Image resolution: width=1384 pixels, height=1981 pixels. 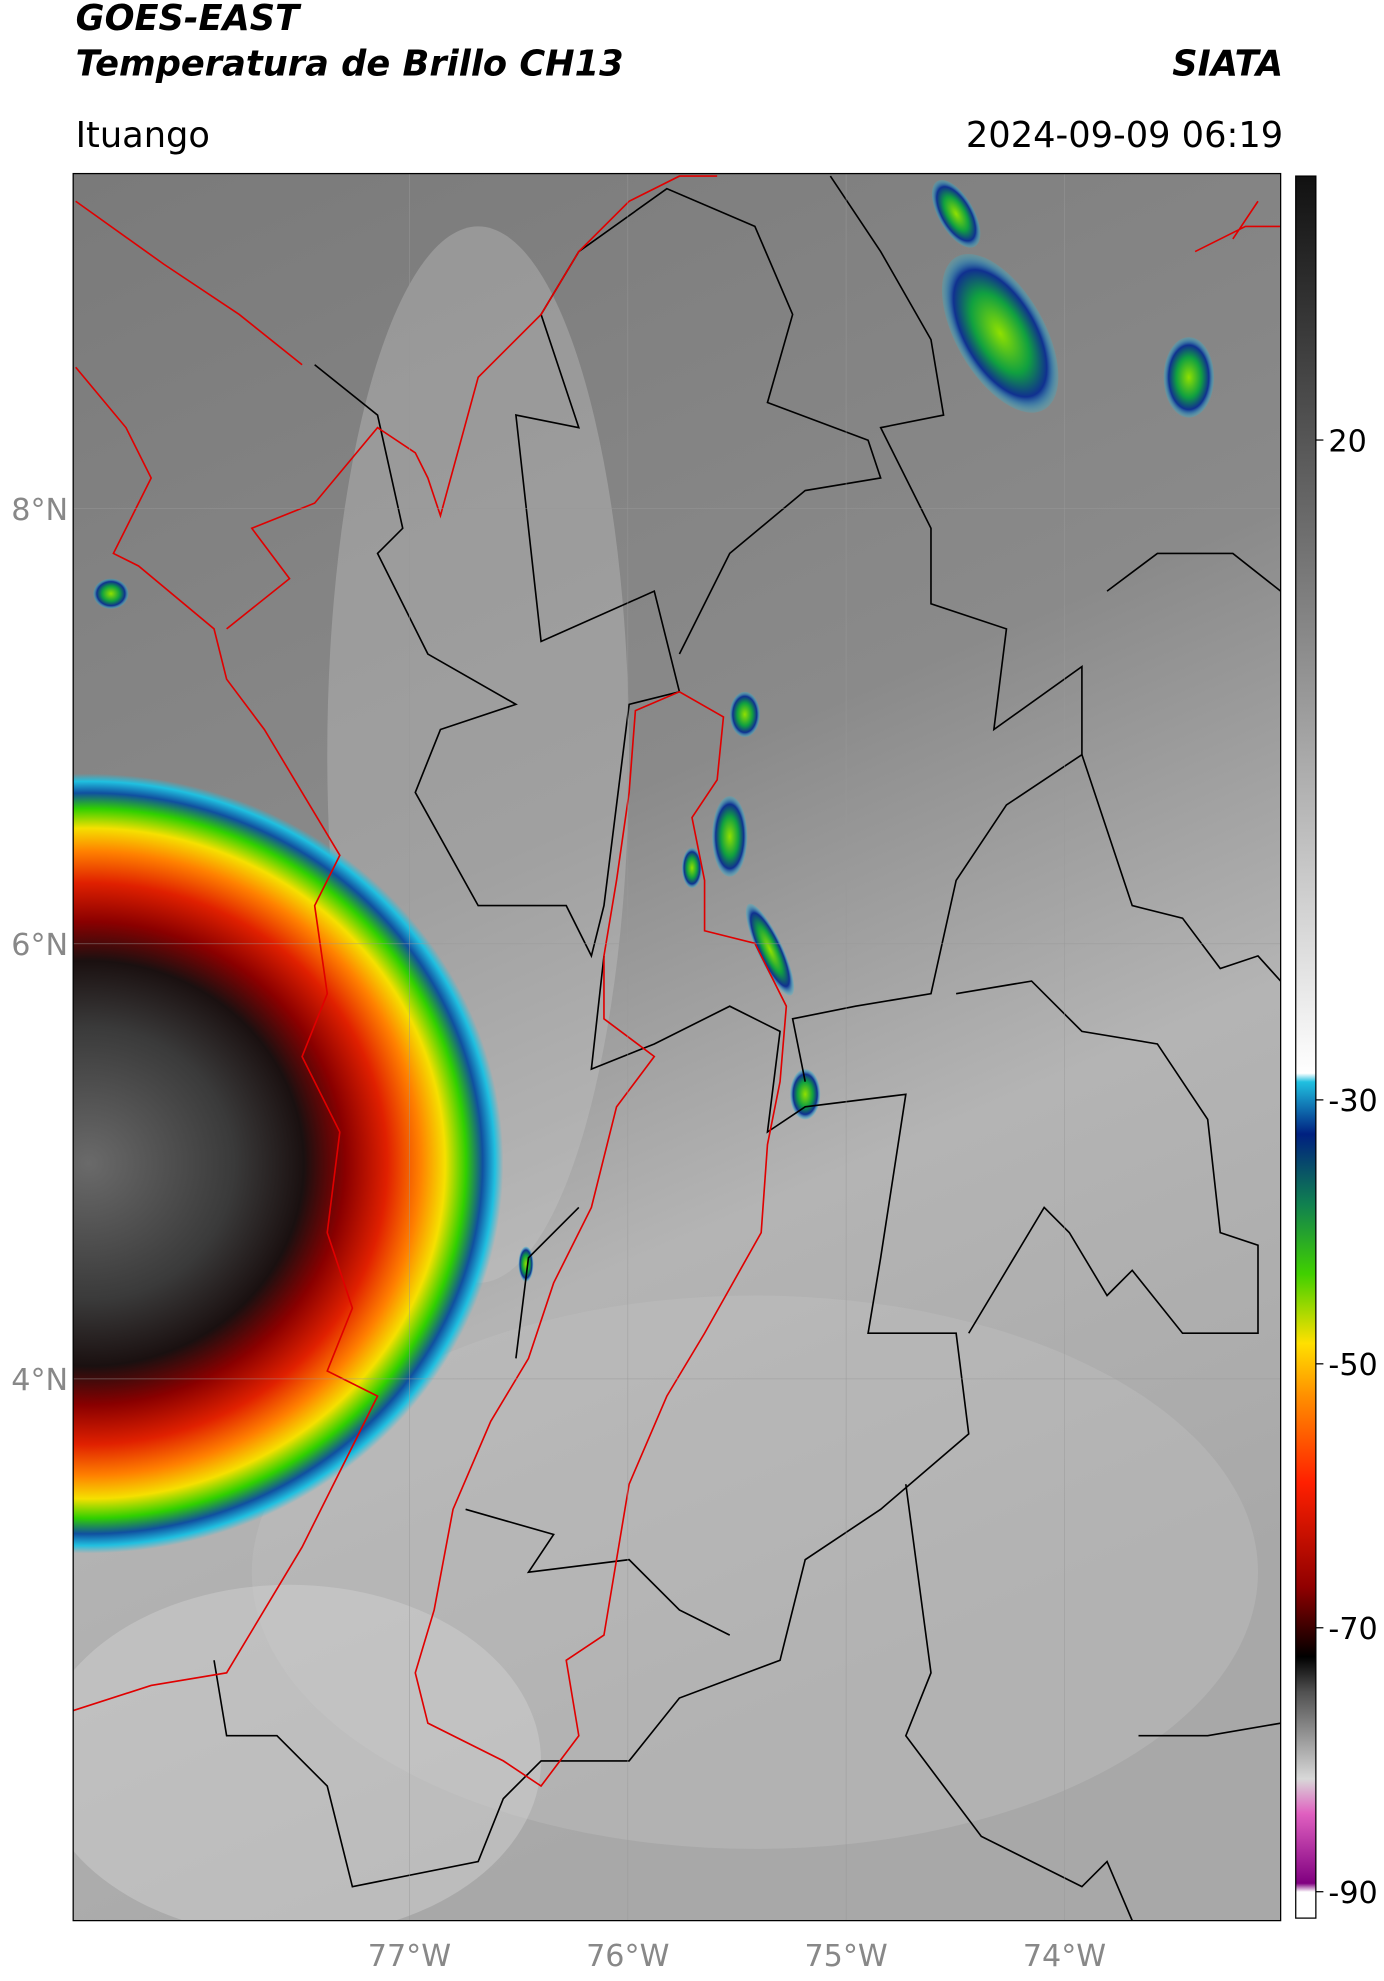 I want to click on colorbar, so click(x=1306, y=1047).